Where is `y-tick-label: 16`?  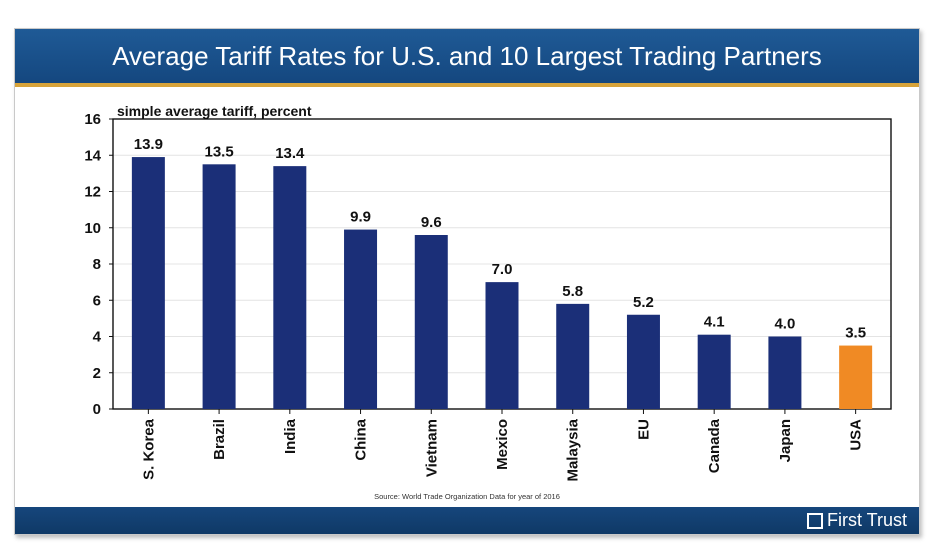 y-tick-label: 16 is located at coordinates (92, 119).